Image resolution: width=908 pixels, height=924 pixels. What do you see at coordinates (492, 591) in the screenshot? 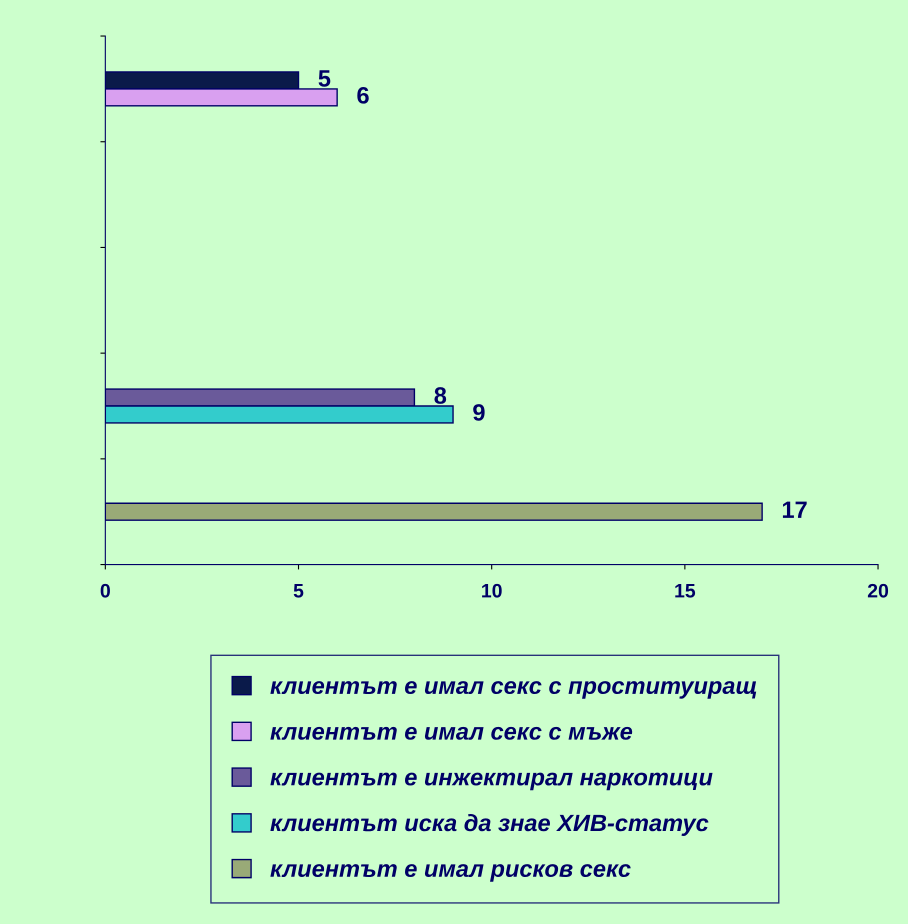
I see `x-tick-label: 10` at bounding box center [492, 591].